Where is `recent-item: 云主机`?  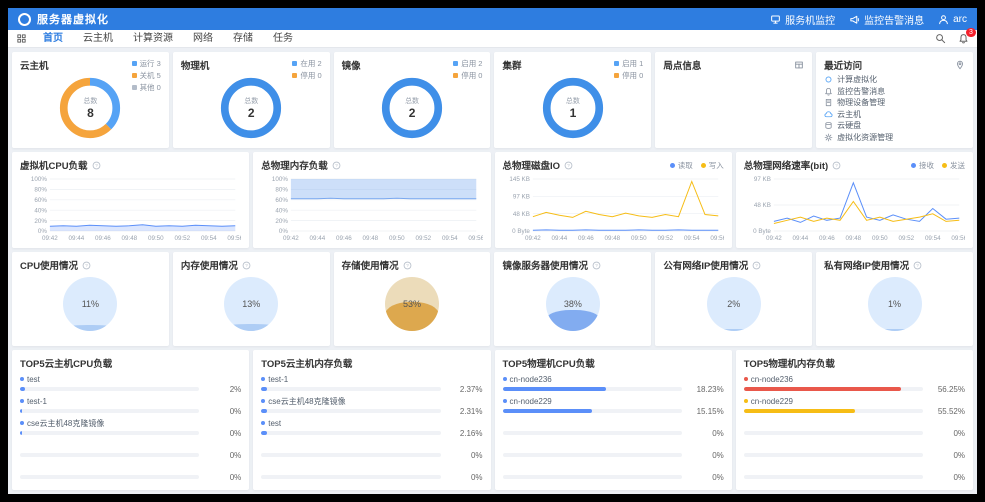
recent-item: 云主机 is located at coordinates (894, 115).